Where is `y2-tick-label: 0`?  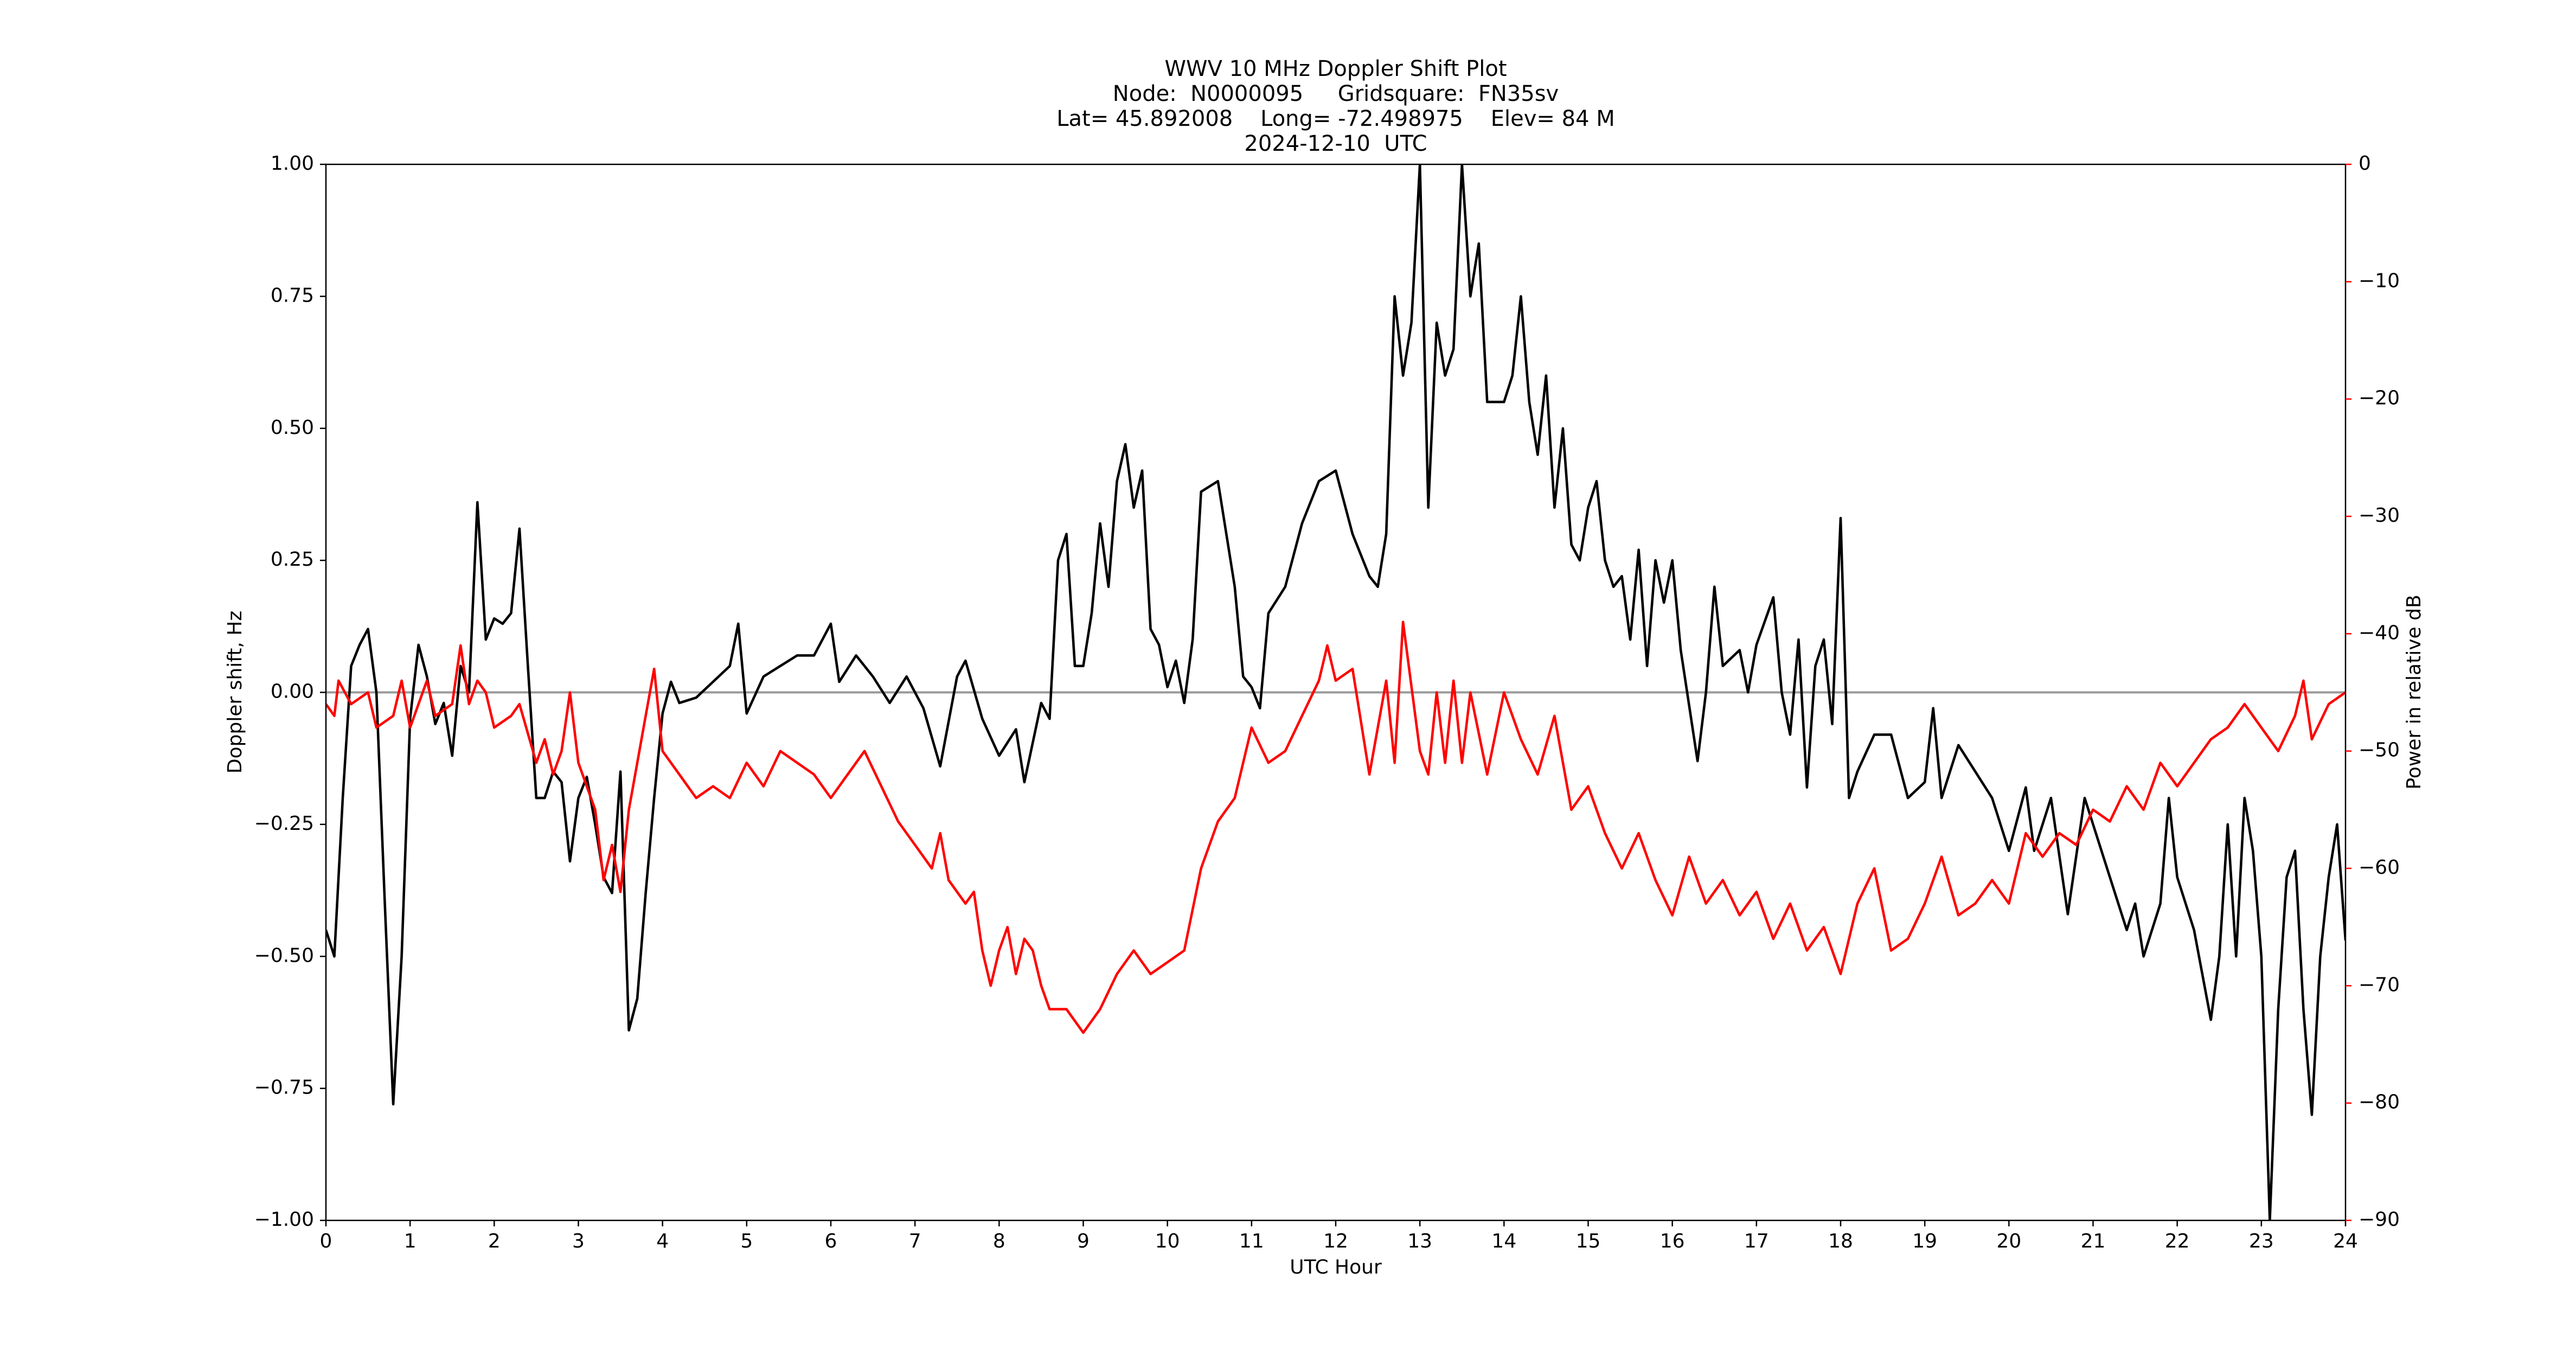 y2-tick-label: 0 is located at coordinates (2365, 163).